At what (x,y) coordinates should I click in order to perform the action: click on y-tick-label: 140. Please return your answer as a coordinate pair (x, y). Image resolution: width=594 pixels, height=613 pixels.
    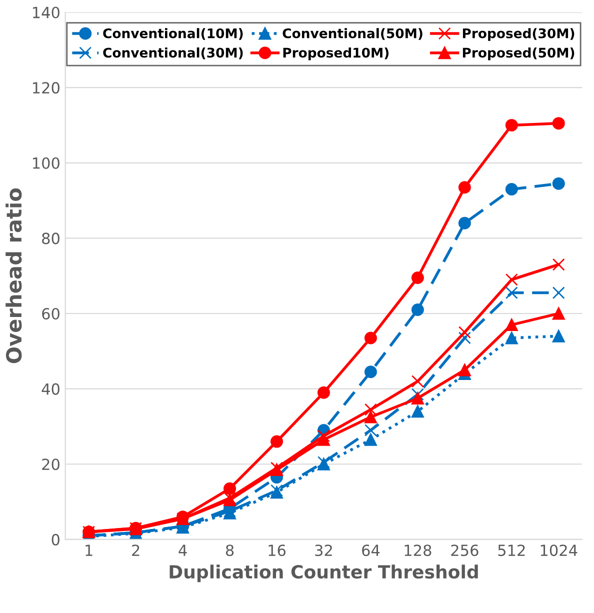
    Looking at the image, I should click on (46, 12).